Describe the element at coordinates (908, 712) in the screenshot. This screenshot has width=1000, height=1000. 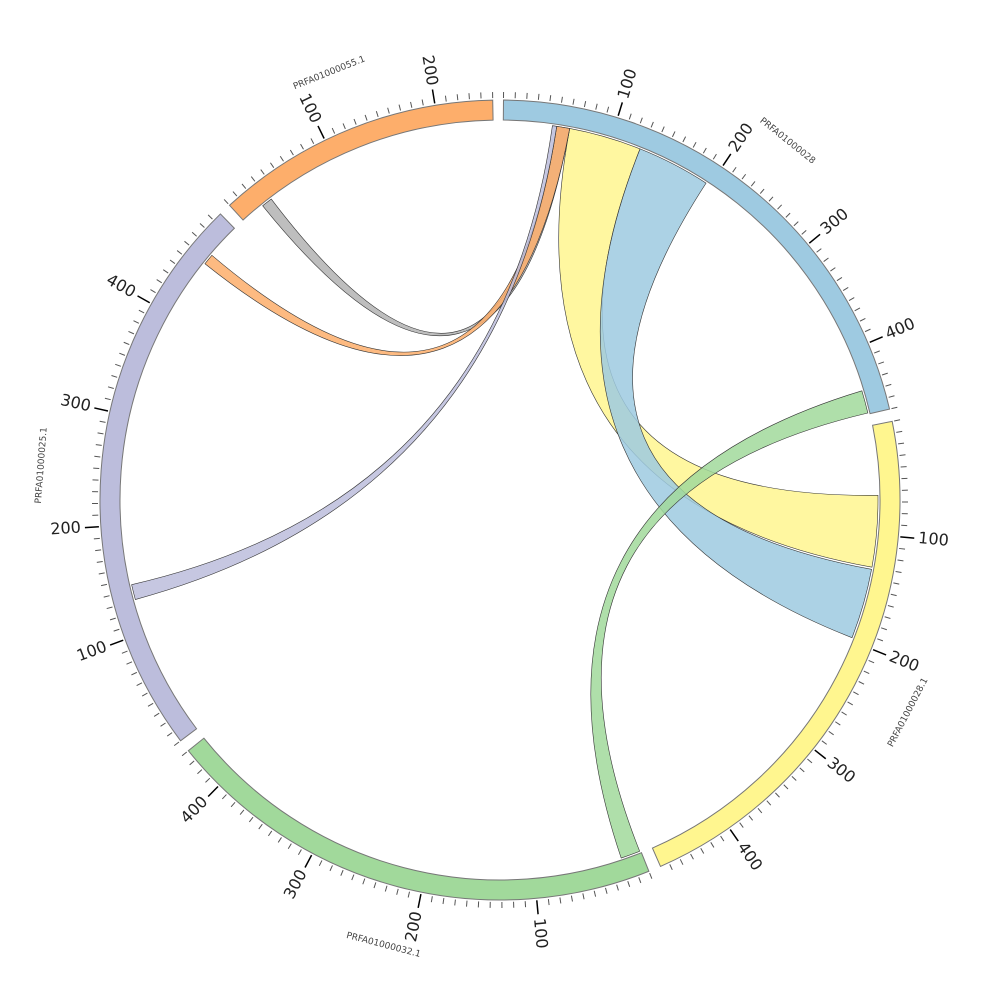
I see `sector-label: PRFA01000028.1` at that location.